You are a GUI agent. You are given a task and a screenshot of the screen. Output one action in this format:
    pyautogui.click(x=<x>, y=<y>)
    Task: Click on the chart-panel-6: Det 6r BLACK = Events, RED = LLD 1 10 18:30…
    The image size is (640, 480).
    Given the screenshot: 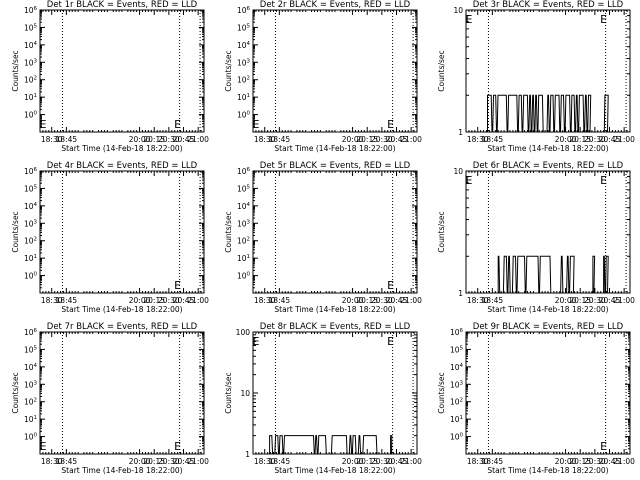 What is the action you would take?
    pyautogui.click(x=536, y=237)
    